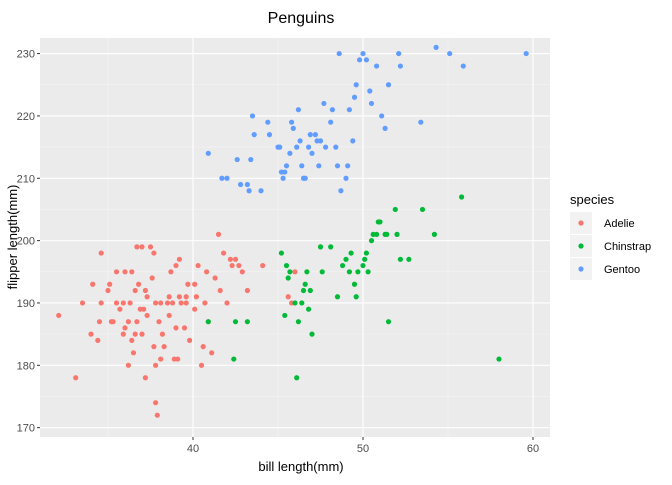 Image resolution: width=672 pixels, height=485 pixels. What do you see at coordinates (26, 55) in the screenshot?
I see `y-tick-label: 230` at bounding box center [26, 55].